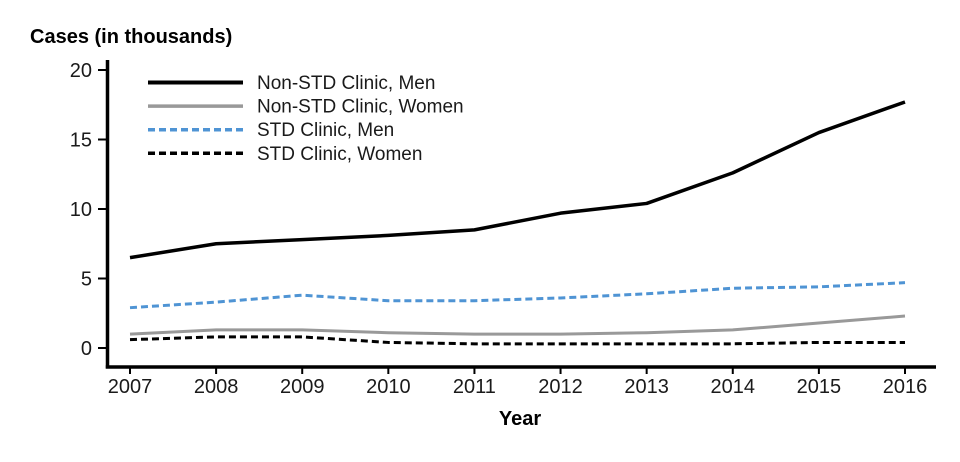 The height and width of the screenshot is (462, 960). I want to click on y-tick-label: 20, so click(81, 71).